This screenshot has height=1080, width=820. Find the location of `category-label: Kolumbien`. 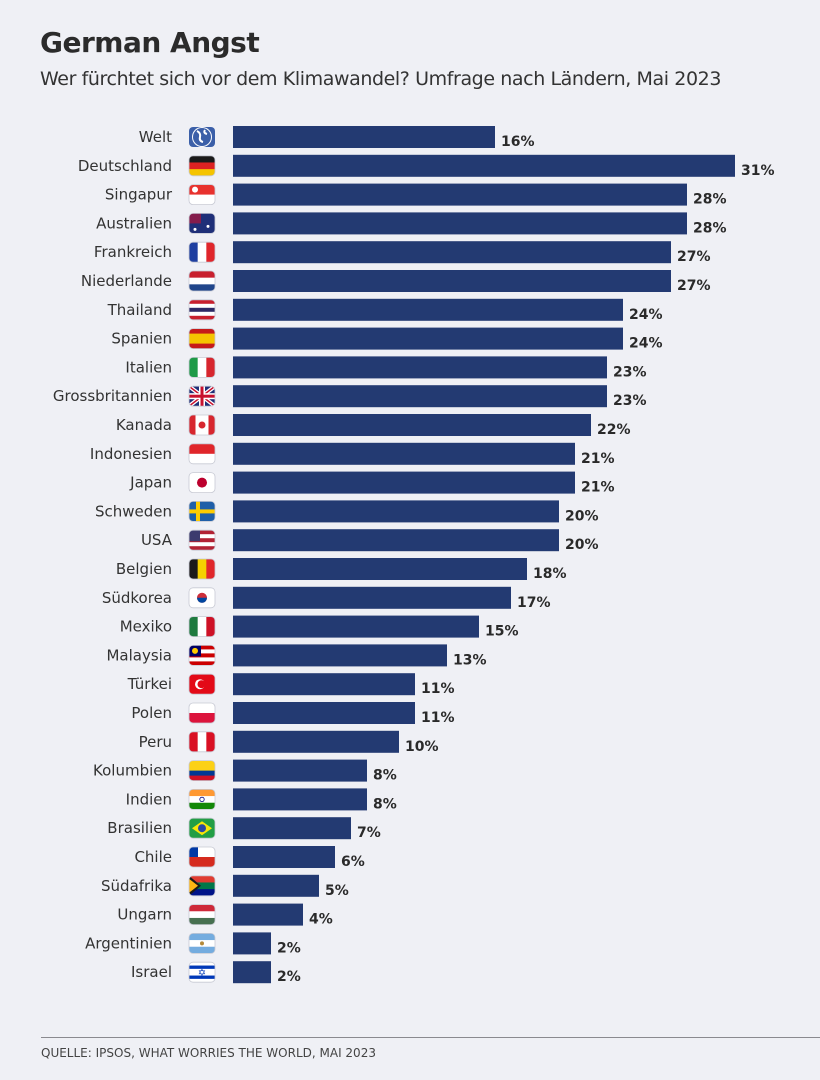

category-label: Kolumbien is located at coordinates (132, 771).